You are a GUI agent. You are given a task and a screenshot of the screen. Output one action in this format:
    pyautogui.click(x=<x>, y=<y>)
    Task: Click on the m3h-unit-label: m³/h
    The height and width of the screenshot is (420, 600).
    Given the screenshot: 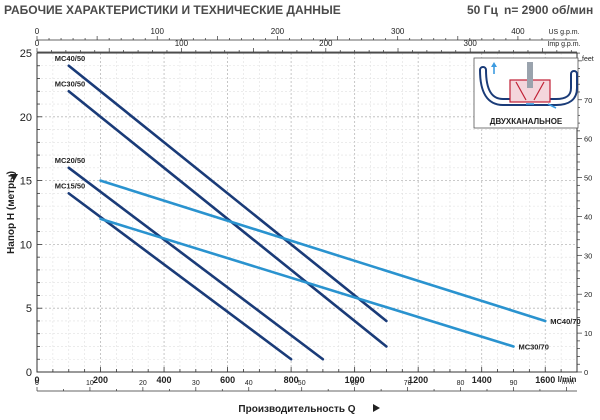 What is the action you would take?
    pyautogui.click(x=568, y=383)
    